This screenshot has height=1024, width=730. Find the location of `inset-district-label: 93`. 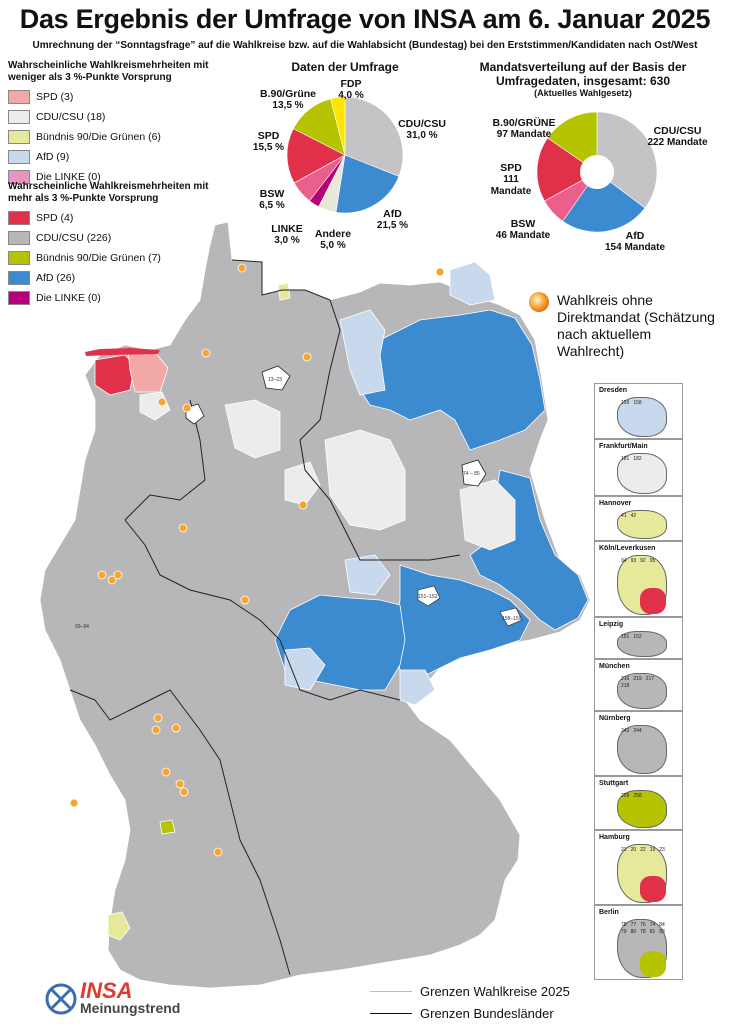

inset-district-label: 93 is located at coordinates (633, 561).